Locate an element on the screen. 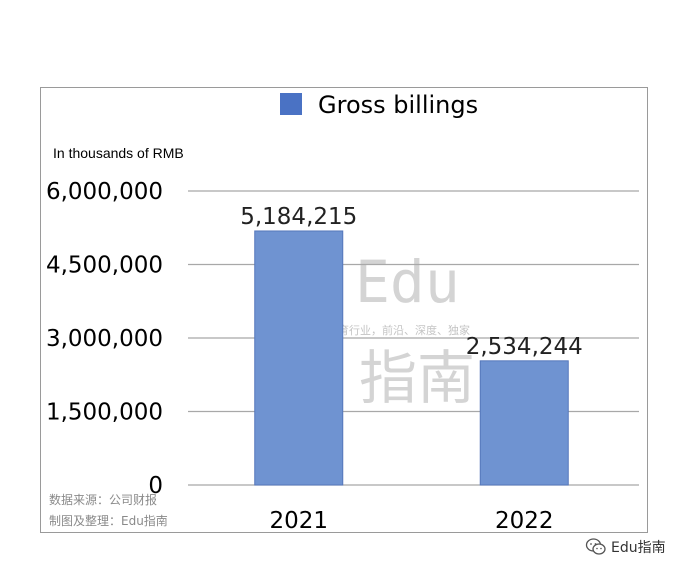  brand-label: Edu指南 is located at coordinates (638, 548).